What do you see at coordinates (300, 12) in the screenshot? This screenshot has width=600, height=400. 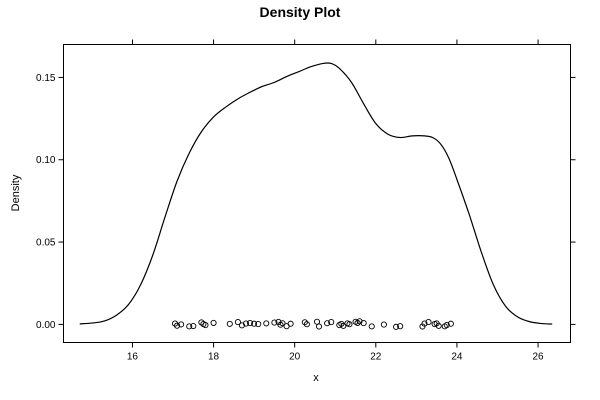 I see `chart-title: Density Plot` at bounding box center [300, 12].